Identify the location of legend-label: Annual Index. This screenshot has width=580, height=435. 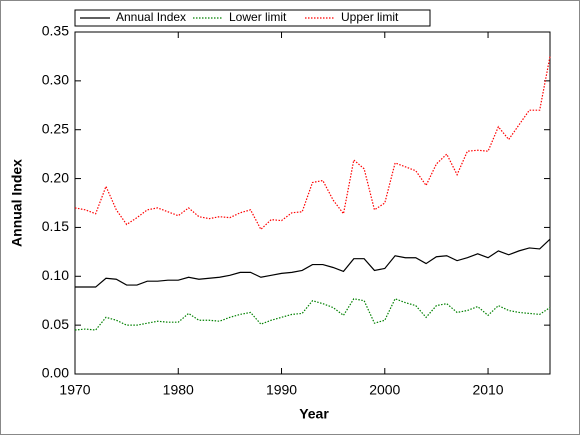
(151, 17).